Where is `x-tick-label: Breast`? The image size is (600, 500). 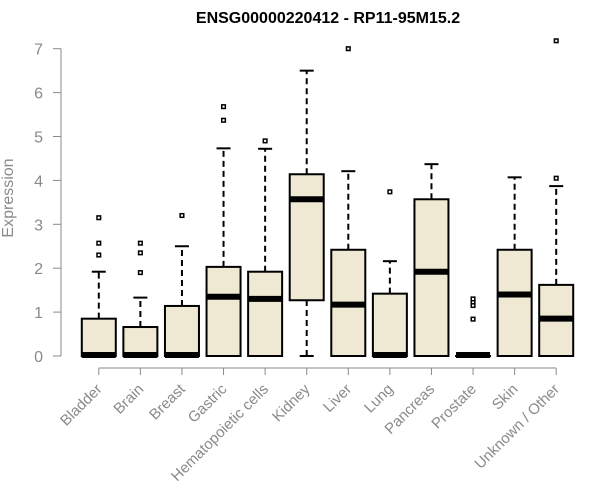 x-tick-label: Breast is located at coordinates (167, 401).